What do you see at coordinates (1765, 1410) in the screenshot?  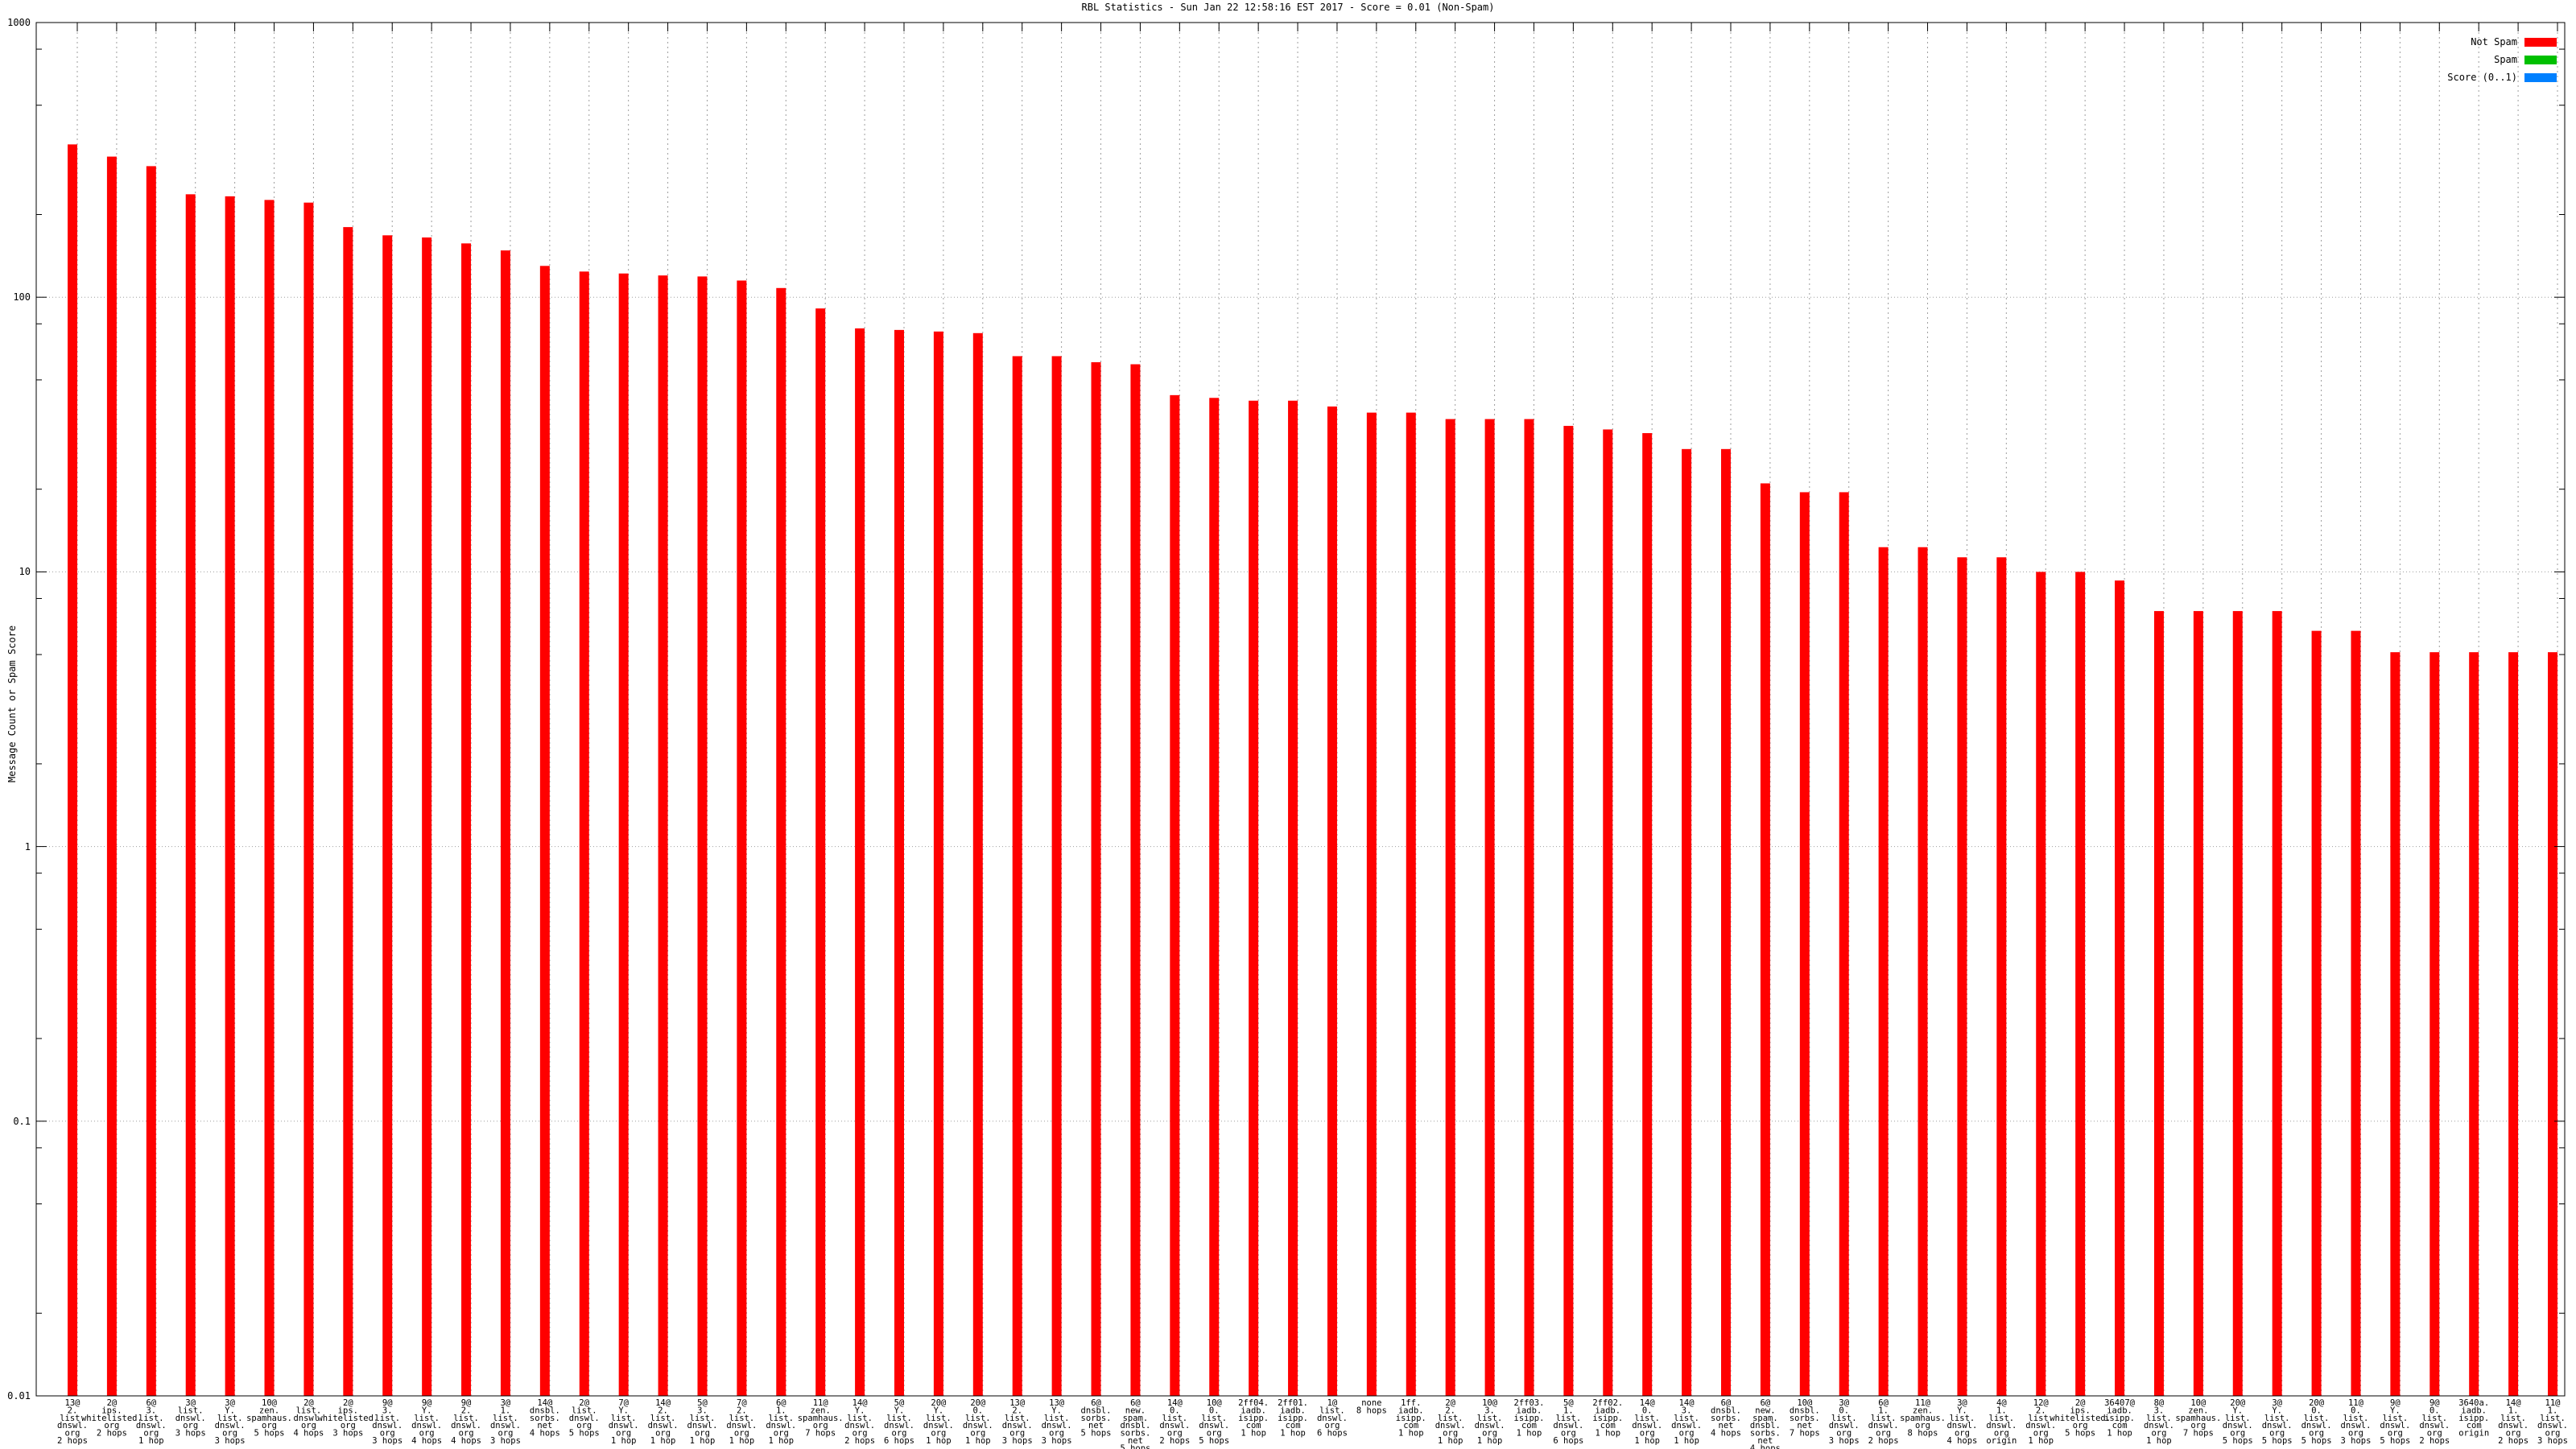 I see `x-tick-label: new.` at bounding box center [1765, 1410].